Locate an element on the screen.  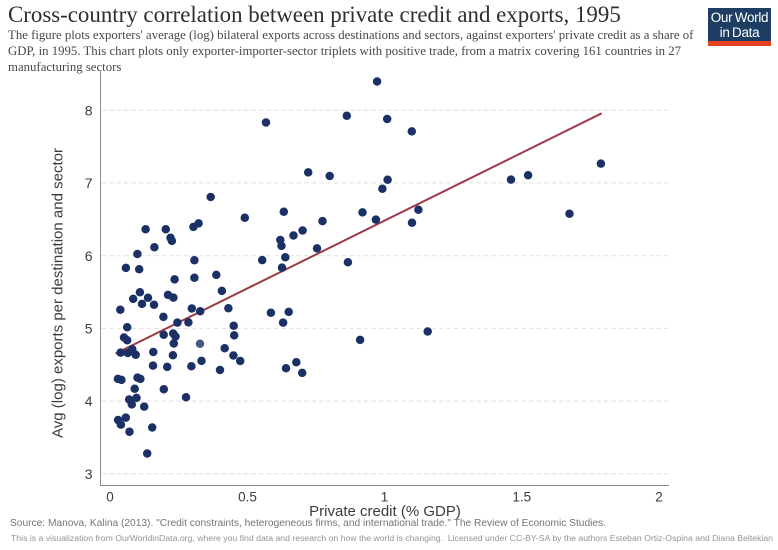
svg-text: 8 is located at coordinates (89, 110).